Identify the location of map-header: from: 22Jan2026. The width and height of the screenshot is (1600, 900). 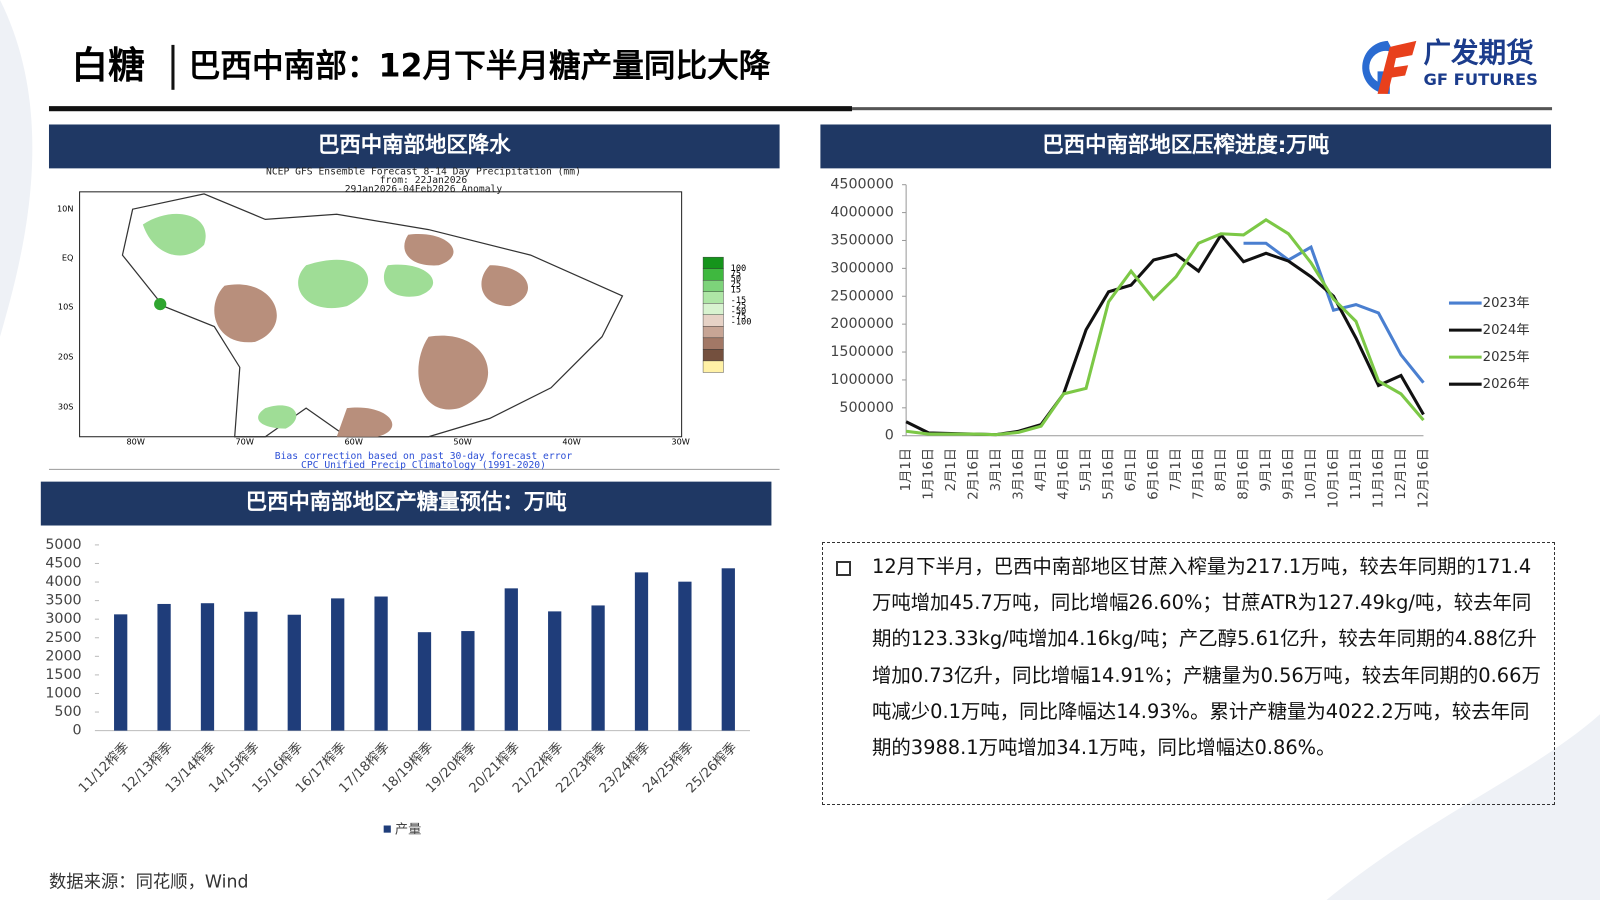
(424, 180).